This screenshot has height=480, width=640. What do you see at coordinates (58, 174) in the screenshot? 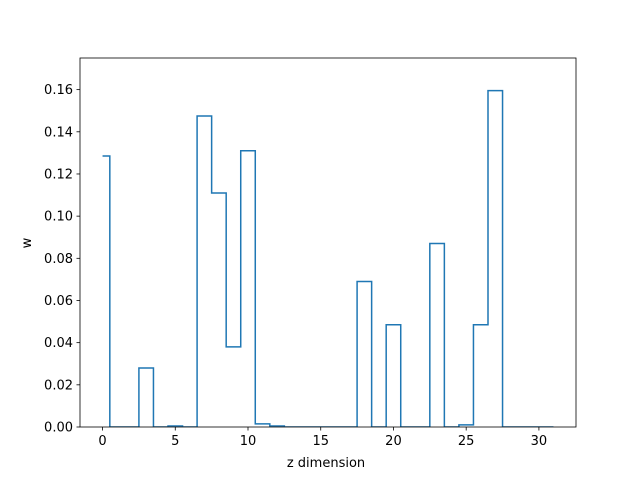
I see `y-tick-label: 0.12` at bounding box center [58, 174].